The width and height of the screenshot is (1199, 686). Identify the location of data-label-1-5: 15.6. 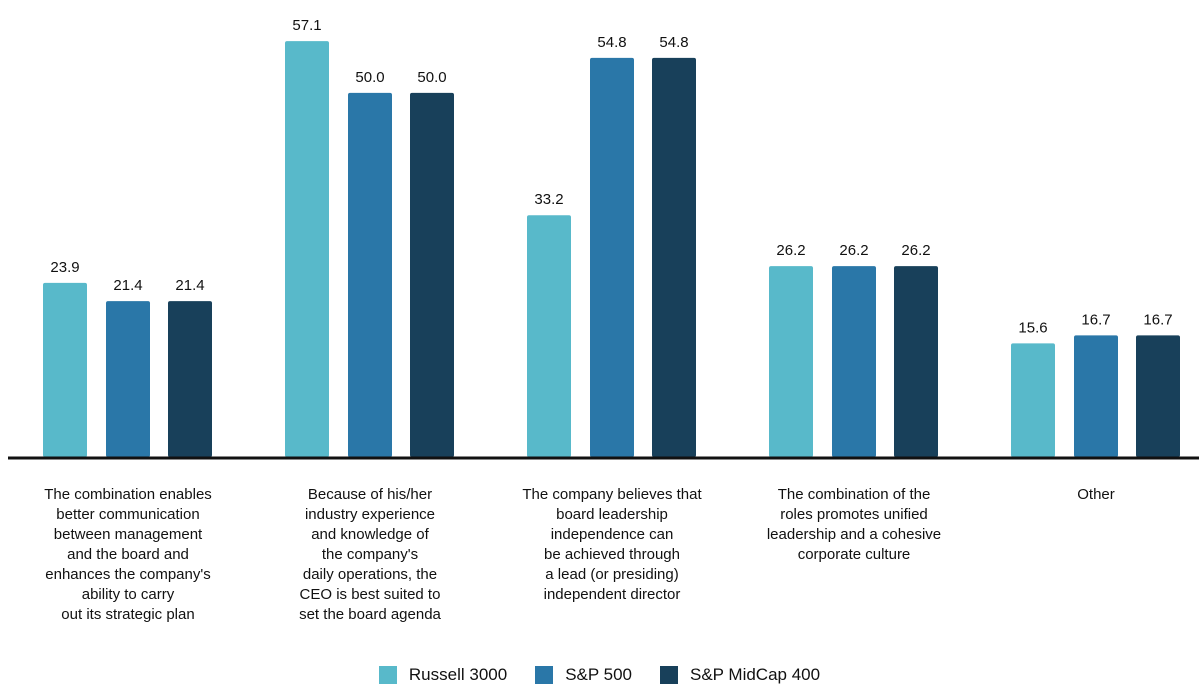
(1032, 327).